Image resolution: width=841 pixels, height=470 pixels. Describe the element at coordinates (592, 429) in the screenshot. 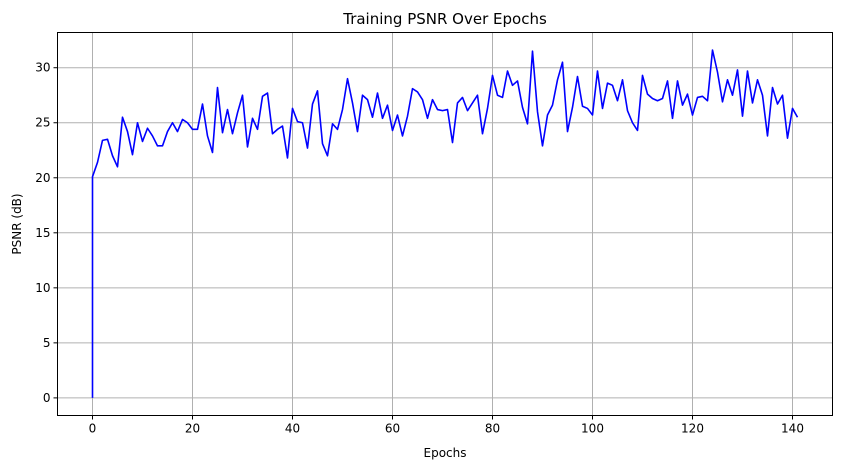

I see `x-tick-label: 100` at that location.